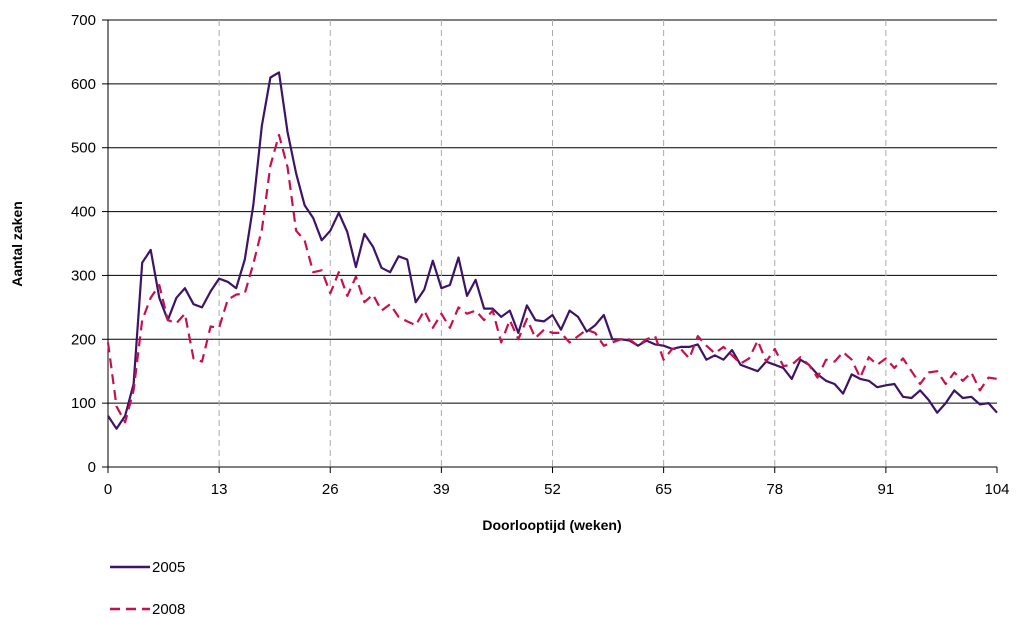 This screenshot has width=1017, height=618. I want to click on x-tick-label: 0, so click(108, 489).